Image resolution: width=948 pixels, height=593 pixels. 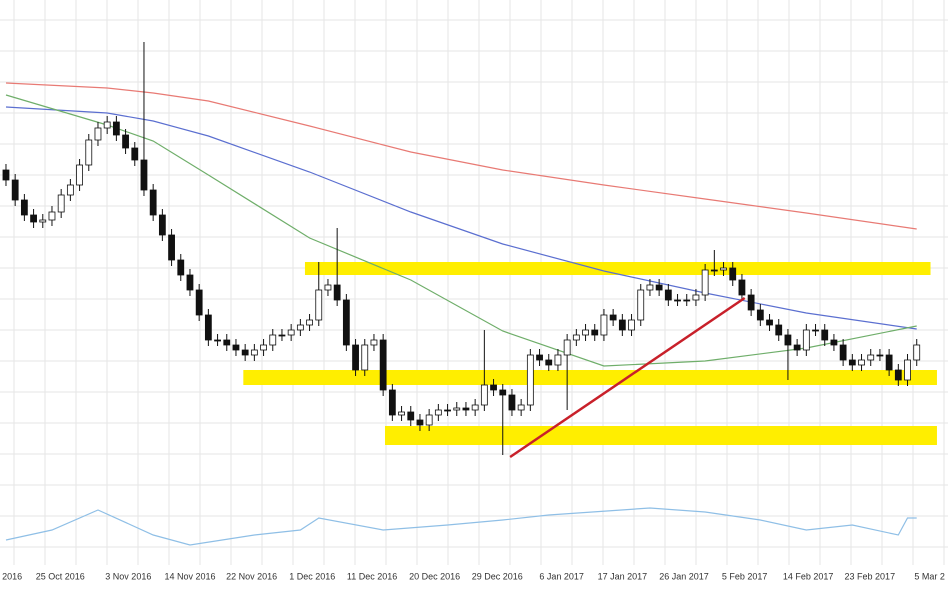 What do you see at coordinates (251, 576) in the screenshot?
I see `x-tick-label: 22 Nov 2016` at bounding box center [251, 576].